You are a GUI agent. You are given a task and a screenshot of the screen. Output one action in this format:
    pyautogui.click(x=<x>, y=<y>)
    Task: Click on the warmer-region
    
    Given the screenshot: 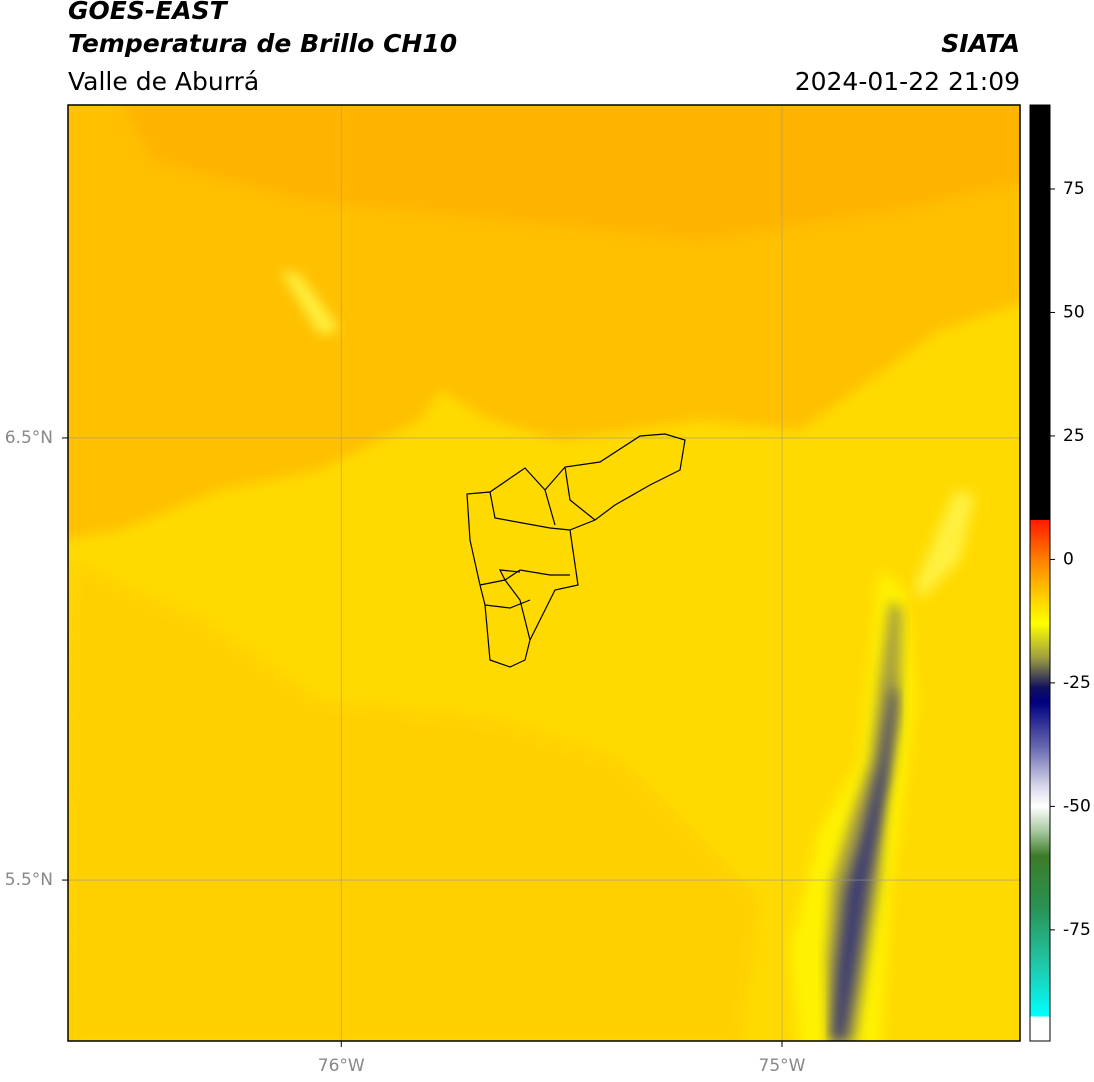 What is the action you would take?
    pyautogui.click(x=571, y=172)
    